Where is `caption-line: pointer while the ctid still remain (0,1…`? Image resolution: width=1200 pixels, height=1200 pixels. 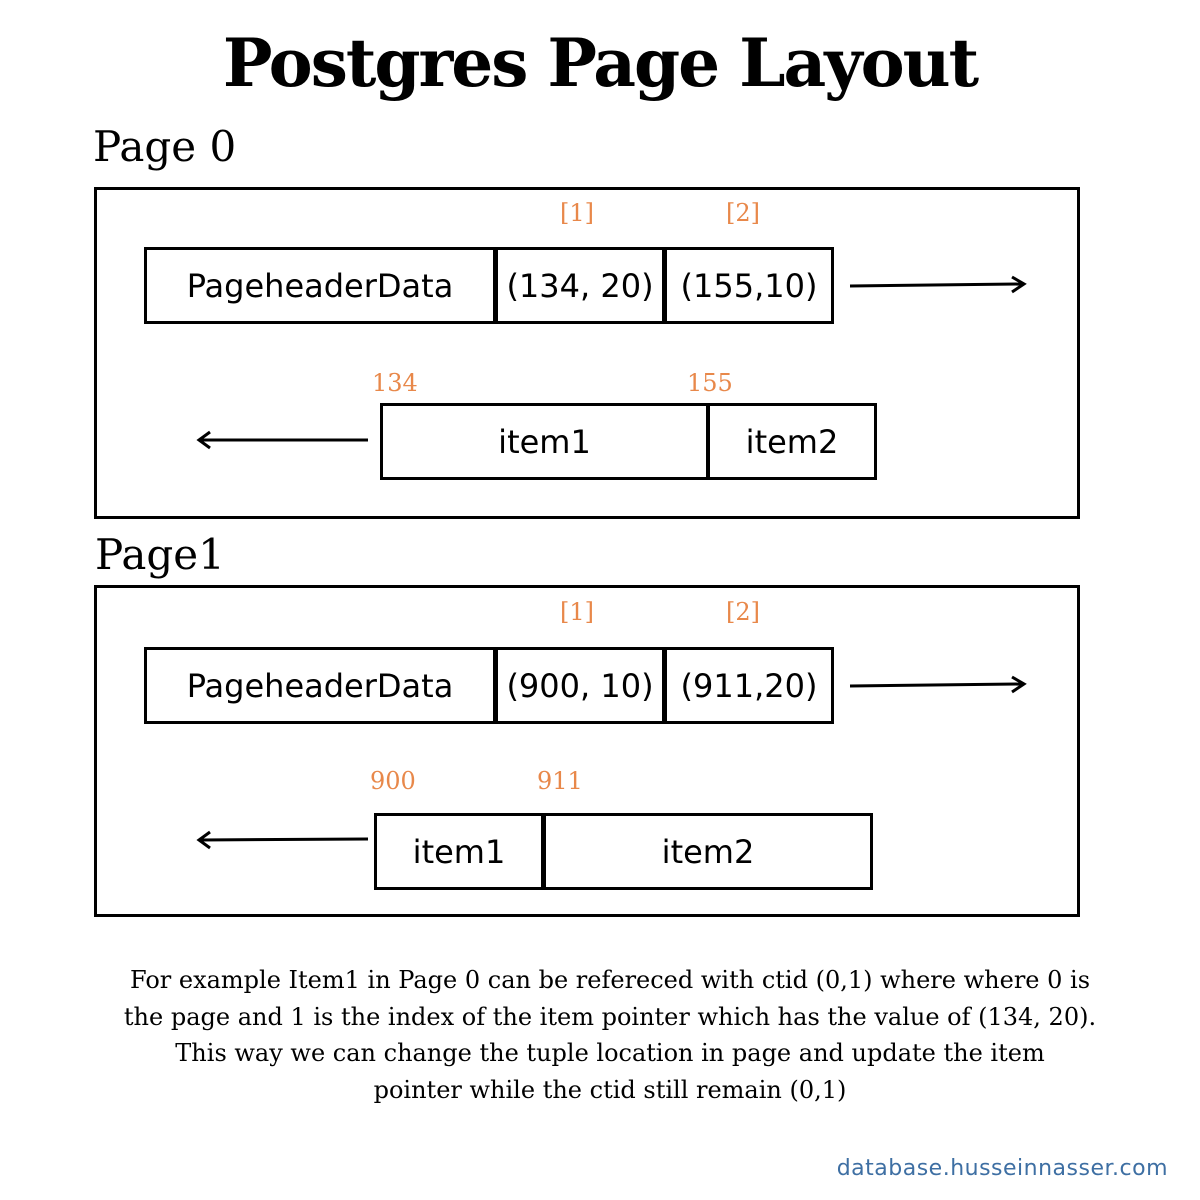
caption-line: pointer while the ctid still remain (0,1… is located at coordinates (610, 1089).